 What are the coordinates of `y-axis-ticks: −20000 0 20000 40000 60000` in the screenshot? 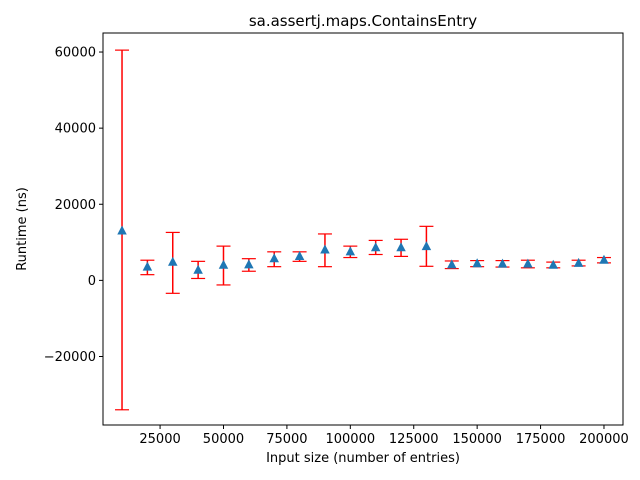 It's located at (73, 205).